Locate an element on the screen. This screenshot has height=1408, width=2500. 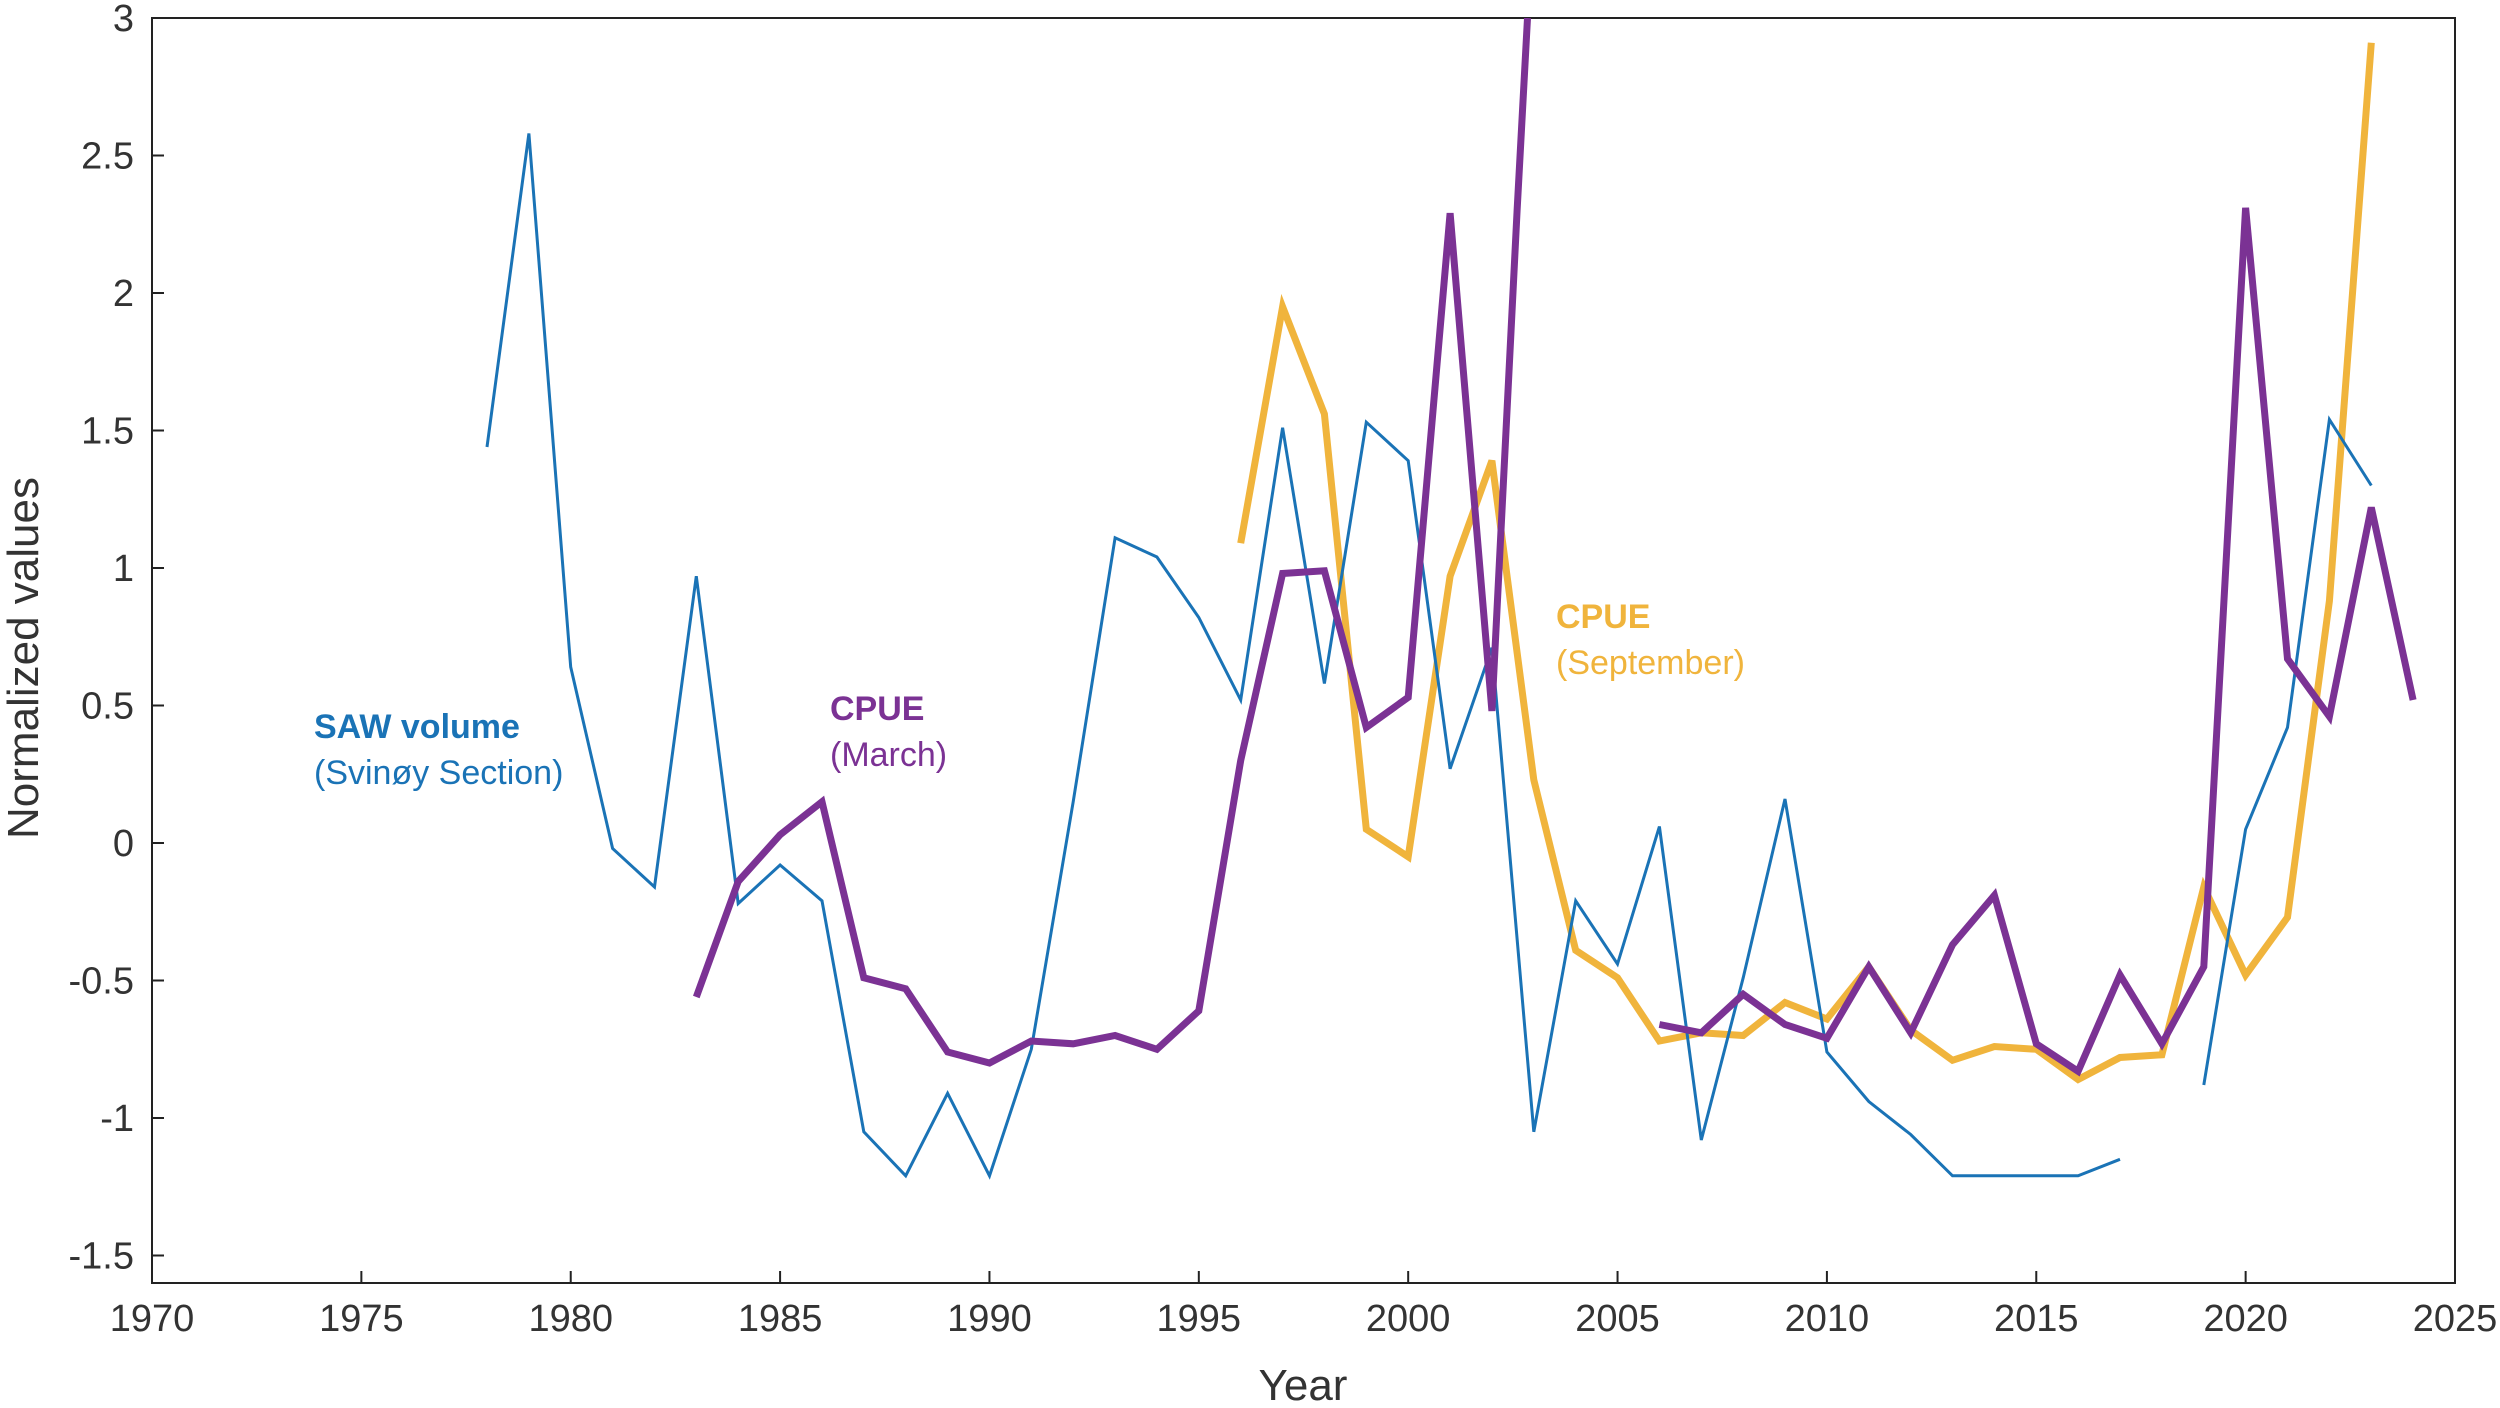
x-tick-label: 2000 is located at coordinates (1408, 1319).